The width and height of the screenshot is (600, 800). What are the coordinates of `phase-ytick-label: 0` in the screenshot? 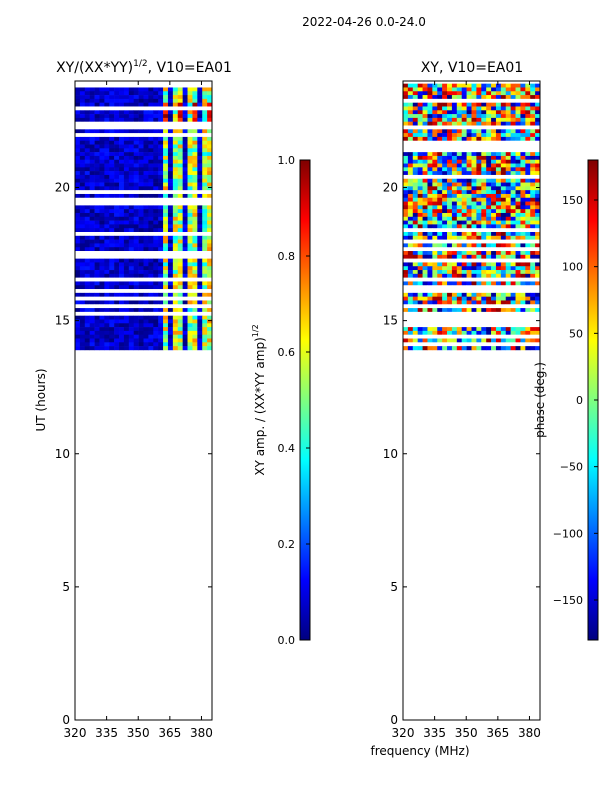 It's located at (394, 720).